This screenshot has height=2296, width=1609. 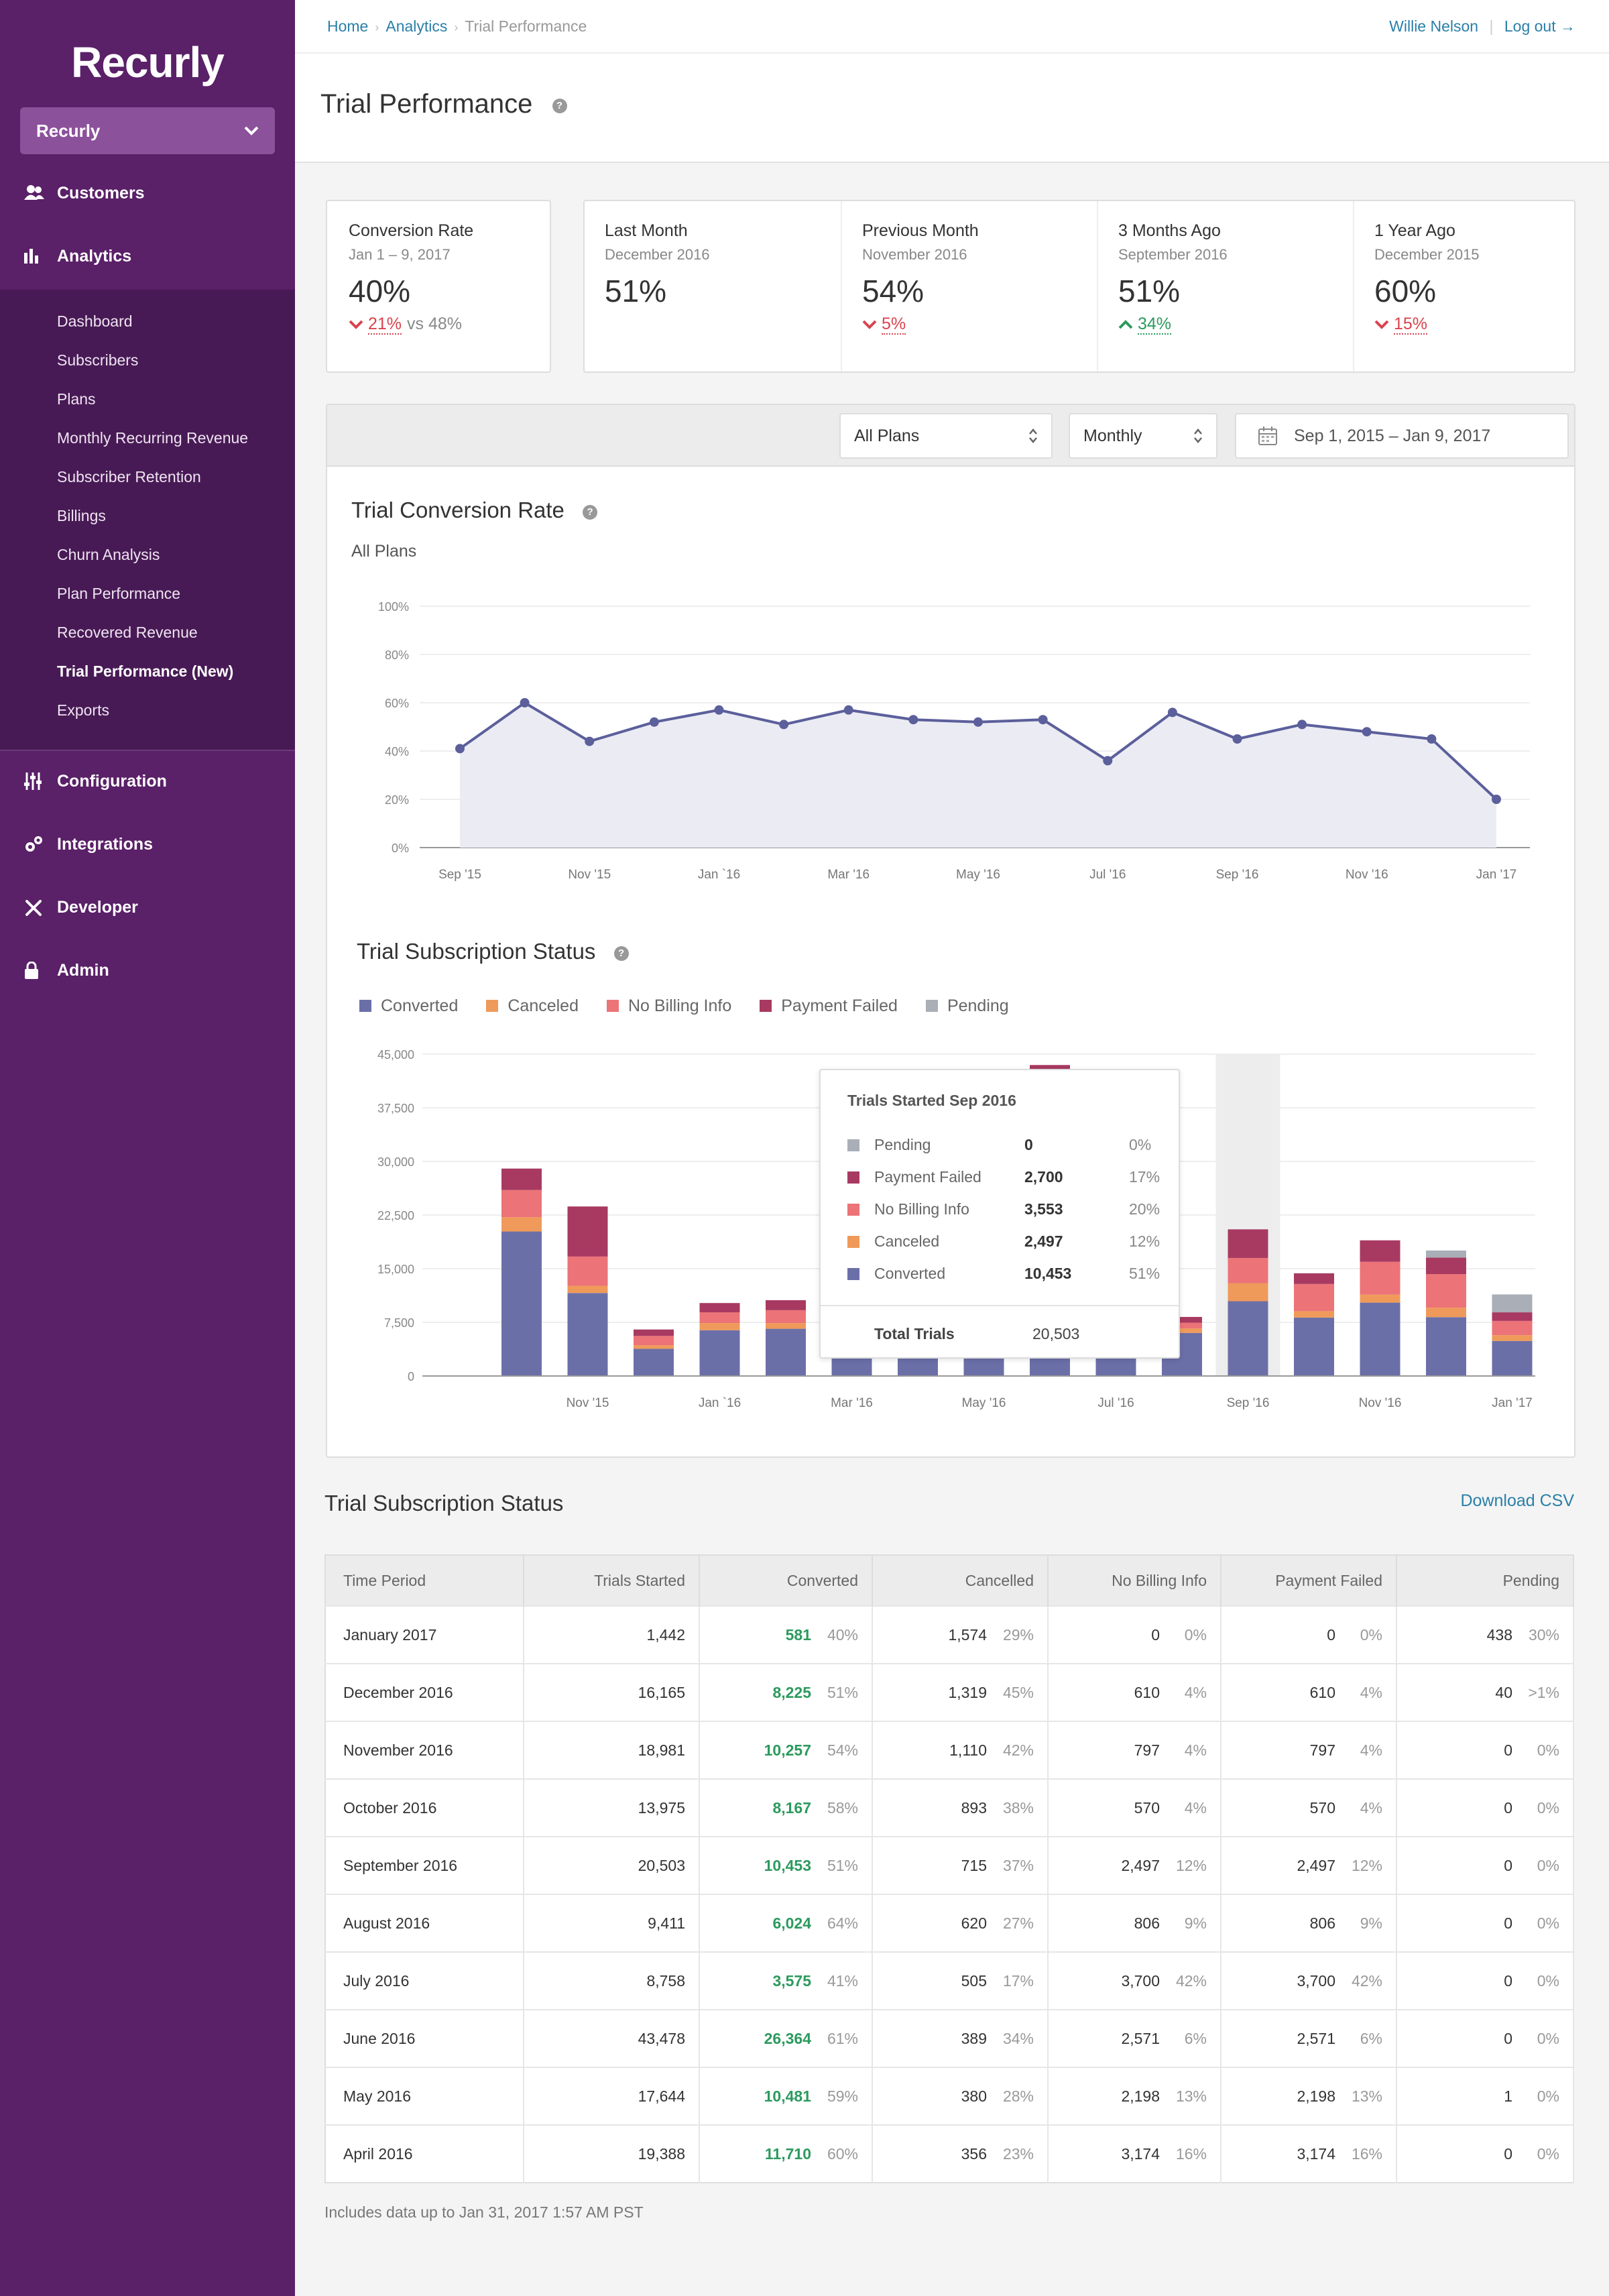 What do you see at coordinates (1134, 1692) in the screenshot?
I see `cell-no-billing-info: 610 4%` at bounding box center [1134, 1692].